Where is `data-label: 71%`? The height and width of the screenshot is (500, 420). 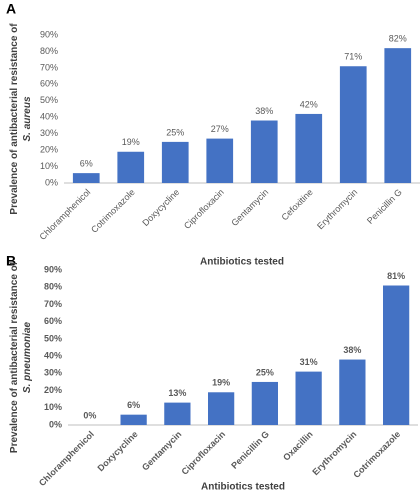
data-label: 71% is located at coordinates (353, 57).